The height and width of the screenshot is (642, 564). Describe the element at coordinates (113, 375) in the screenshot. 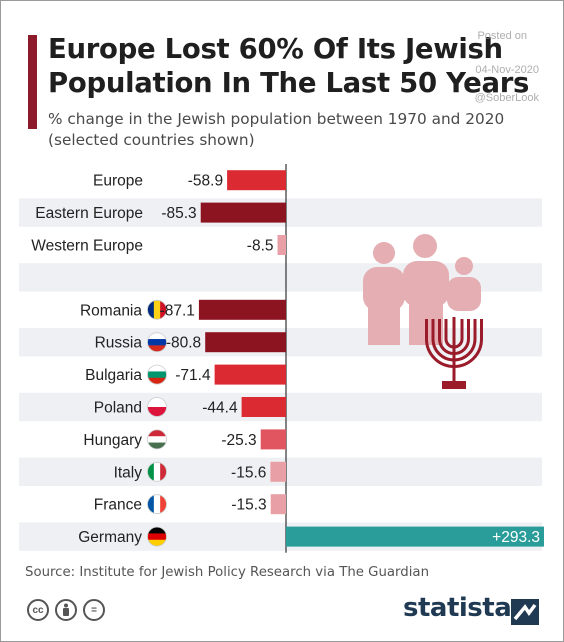

I see `category-label: Bulgaria` at that location.